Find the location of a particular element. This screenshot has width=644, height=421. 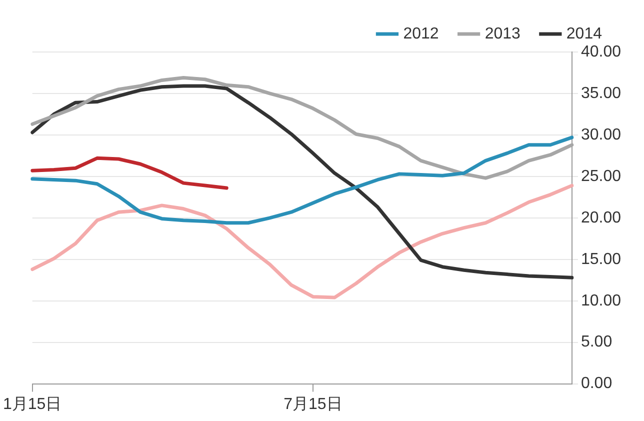

y-tick-label: 15.00 is located at coordinates (601, 259).